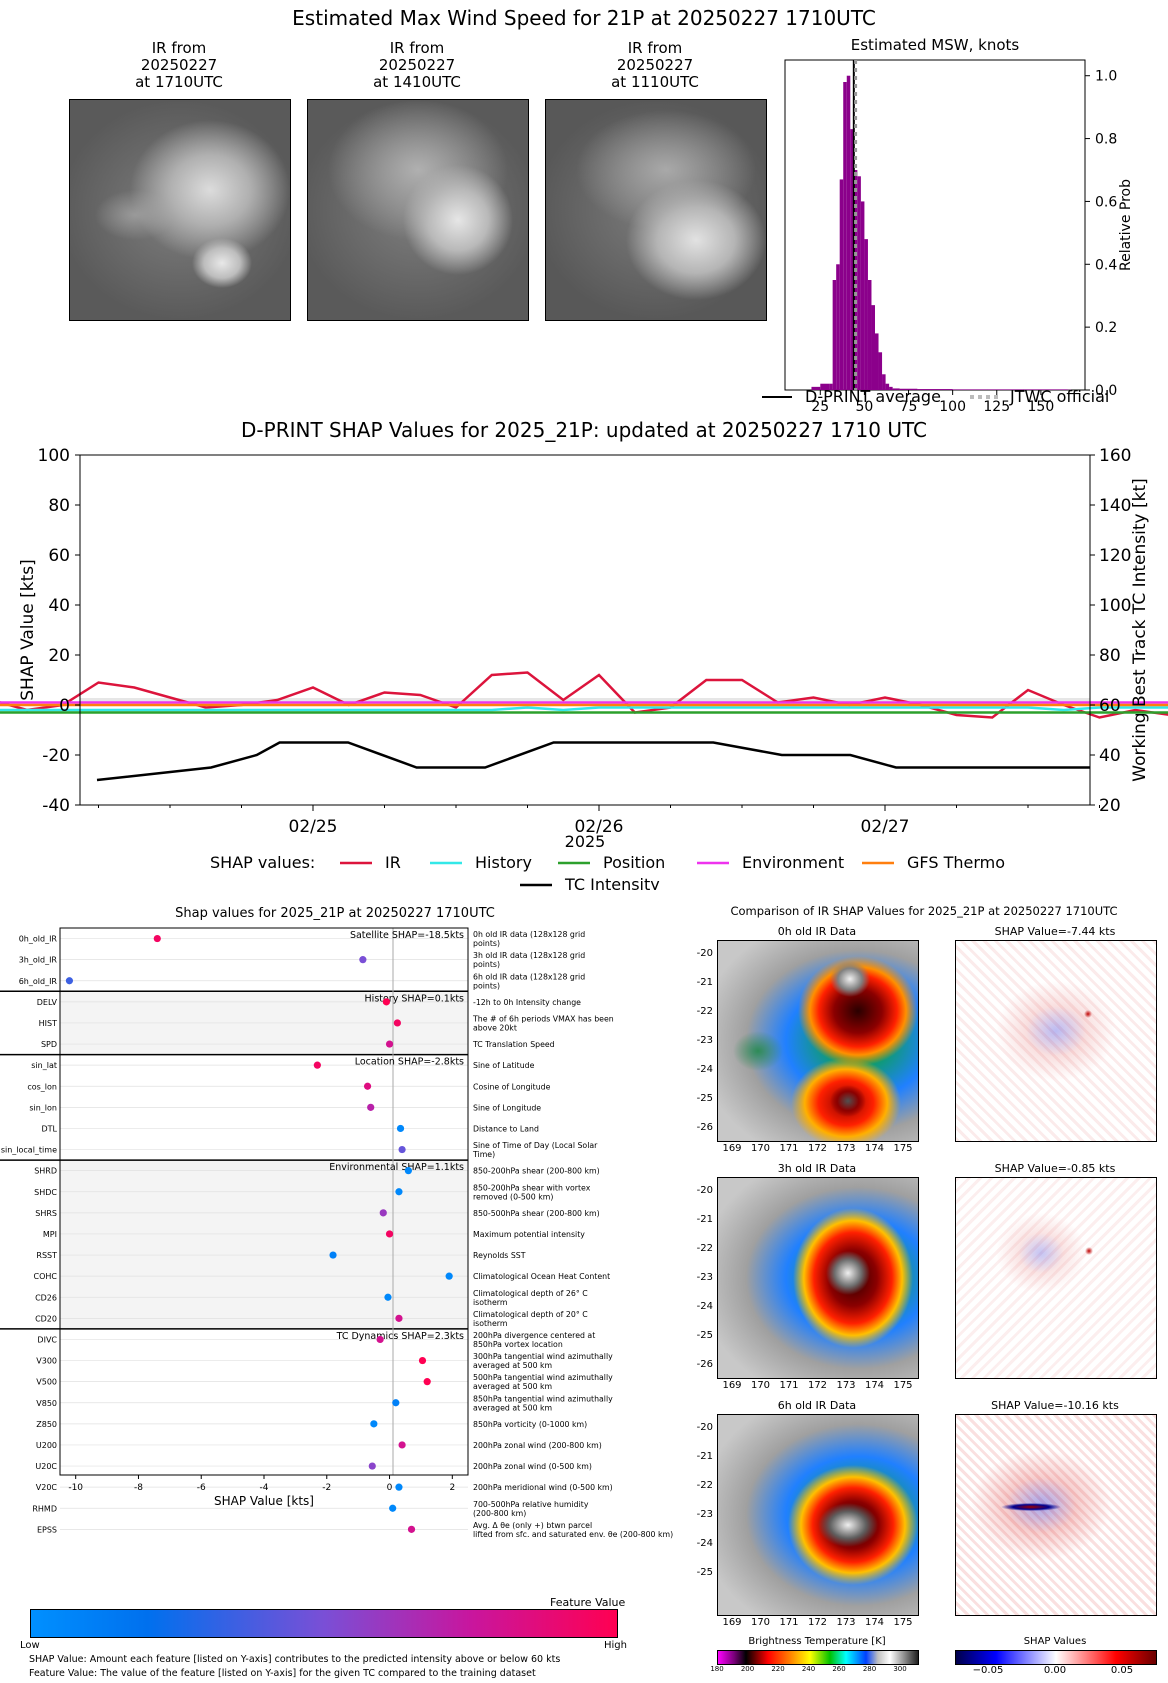  I want to click on legend-label: TC Intensity, so click(612, 882).